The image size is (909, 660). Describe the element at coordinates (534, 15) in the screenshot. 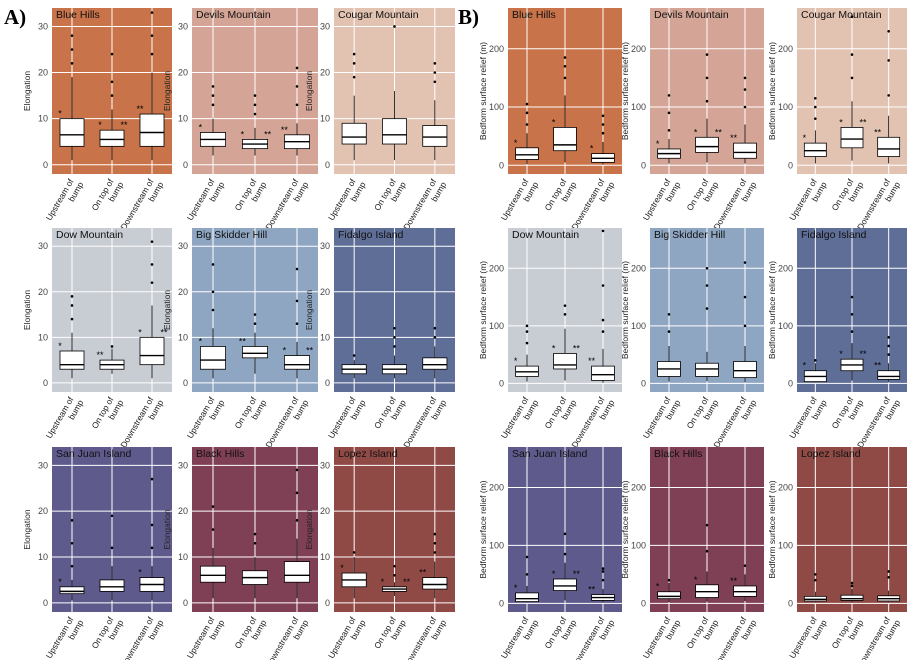

I see `subplot-title: Blue Hills` at that location.